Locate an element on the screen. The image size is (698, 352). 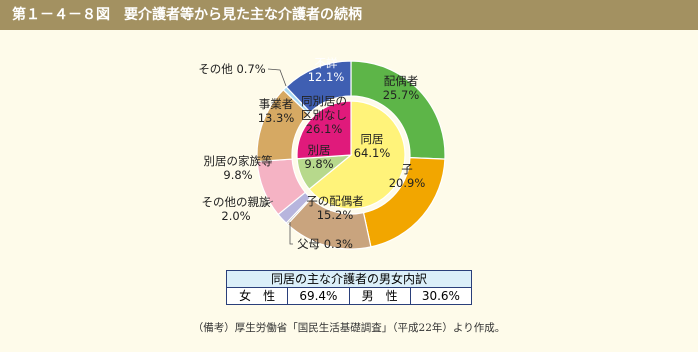
table-cell: 男 性 is located at coordinates (379, 296).